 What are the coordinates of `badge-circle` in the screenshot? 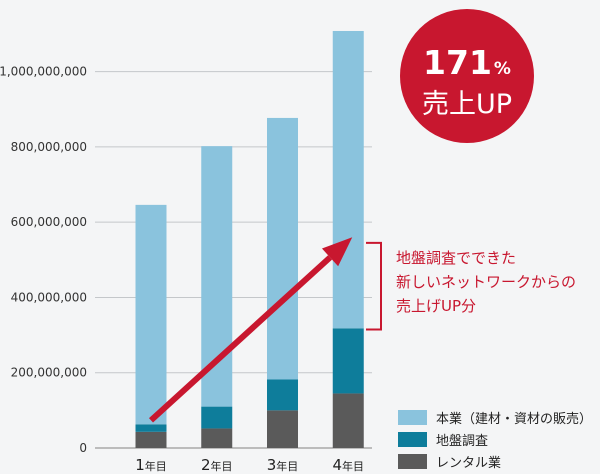 It's located at (467, 76).